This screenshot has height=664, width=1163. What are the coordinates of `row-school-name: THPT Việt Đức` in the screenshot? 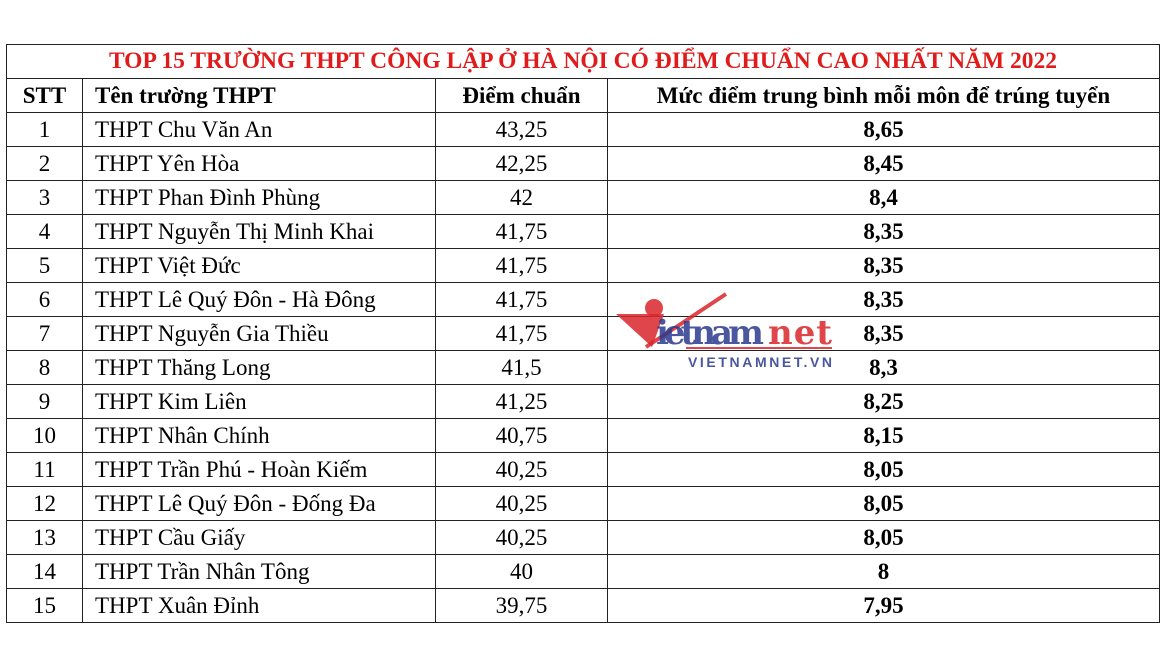 It's located at (259, 265).